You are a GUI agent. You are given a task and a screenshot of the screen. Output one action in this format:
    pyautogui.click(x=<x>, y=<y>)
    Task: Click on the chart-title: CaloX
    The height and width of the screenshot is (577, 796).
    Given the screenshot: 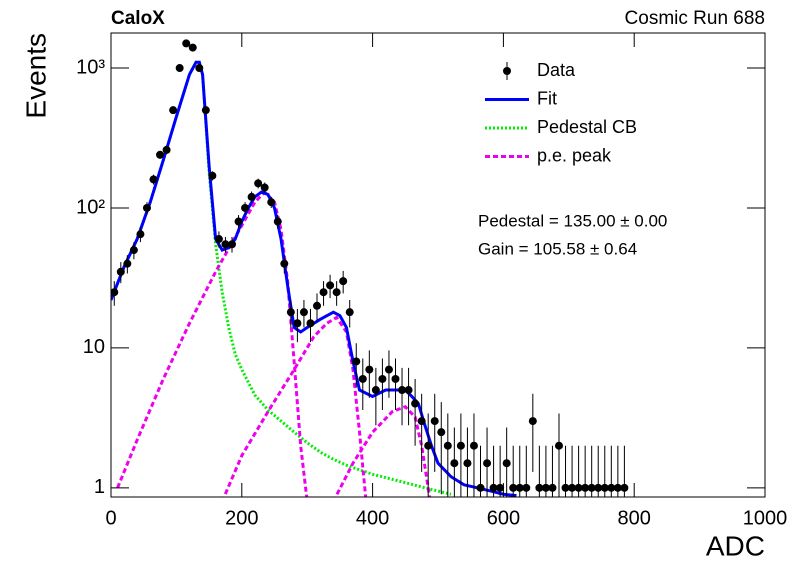 What is the action you would take?
    pyautogui.click(x=138, y=18)
    